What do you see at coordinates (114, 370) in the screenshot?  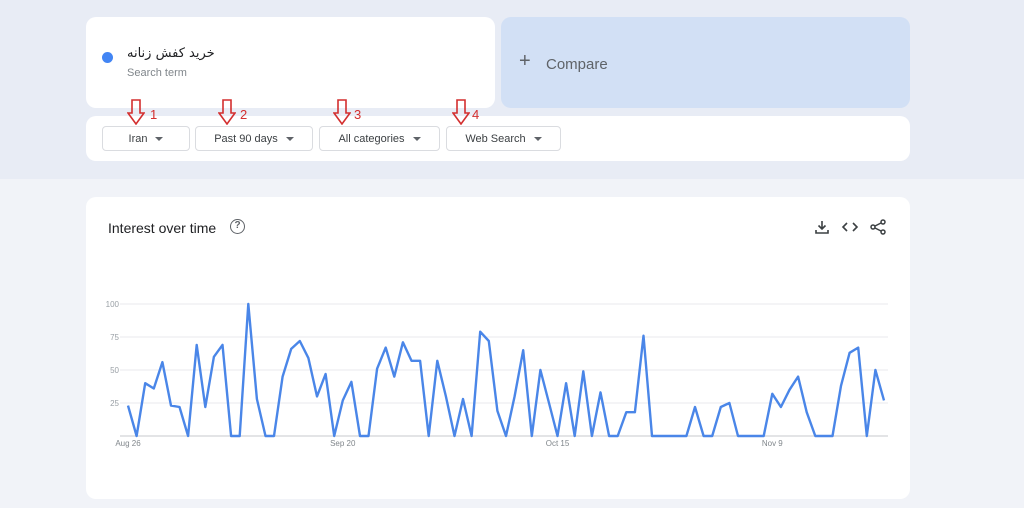 I see `y-tick-label: 50` at bounding box center [114, 370].